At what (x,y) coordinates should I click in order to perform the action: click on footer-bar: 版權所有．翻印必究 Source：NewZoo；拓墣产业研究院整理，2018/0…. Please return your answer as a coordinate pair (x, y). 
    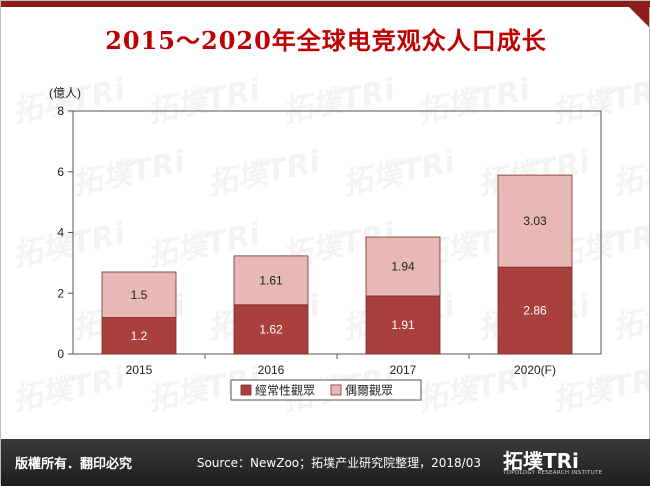
    Looking at the image, I should click on (325, 462).